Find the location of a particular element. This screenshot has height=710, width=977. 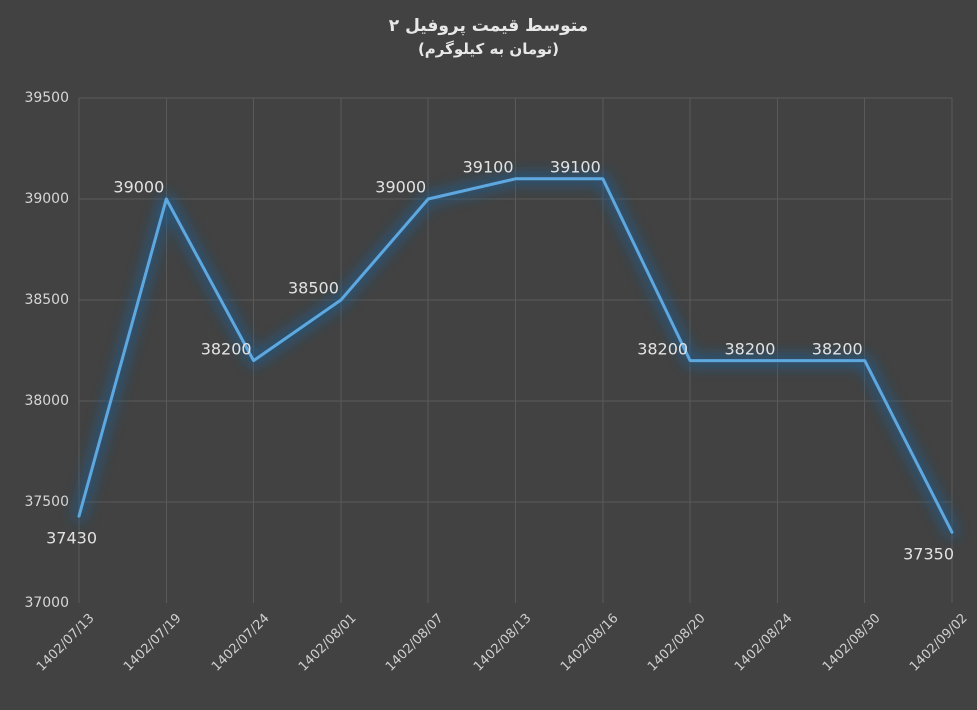

x-axis-tick-label: 1402/08/01 is located at coordinates (327, 643).